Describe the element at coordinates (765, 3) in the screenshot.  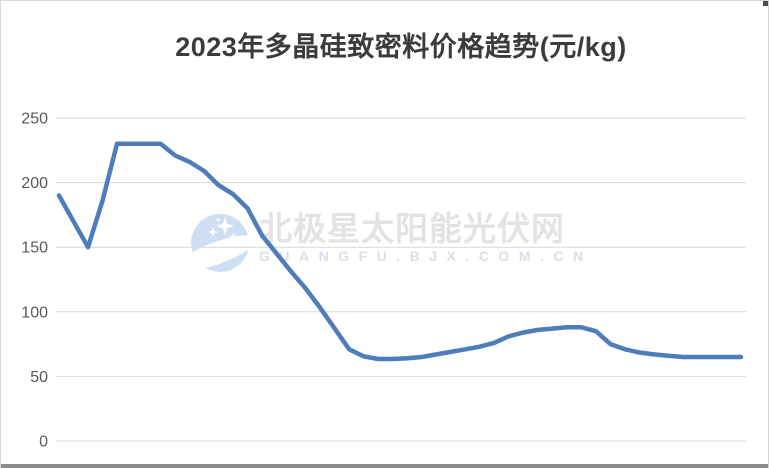
I see `corner-mark` at that location.